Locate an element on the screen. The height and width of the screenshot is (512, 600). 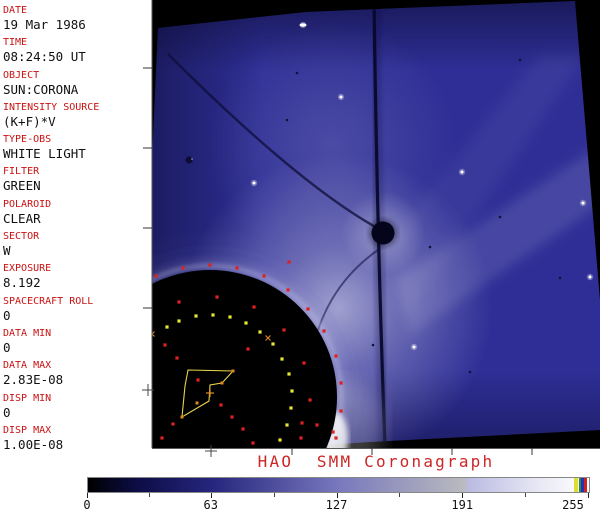
colorbar-tick-label: 255 is located at coordinates (573, 505).